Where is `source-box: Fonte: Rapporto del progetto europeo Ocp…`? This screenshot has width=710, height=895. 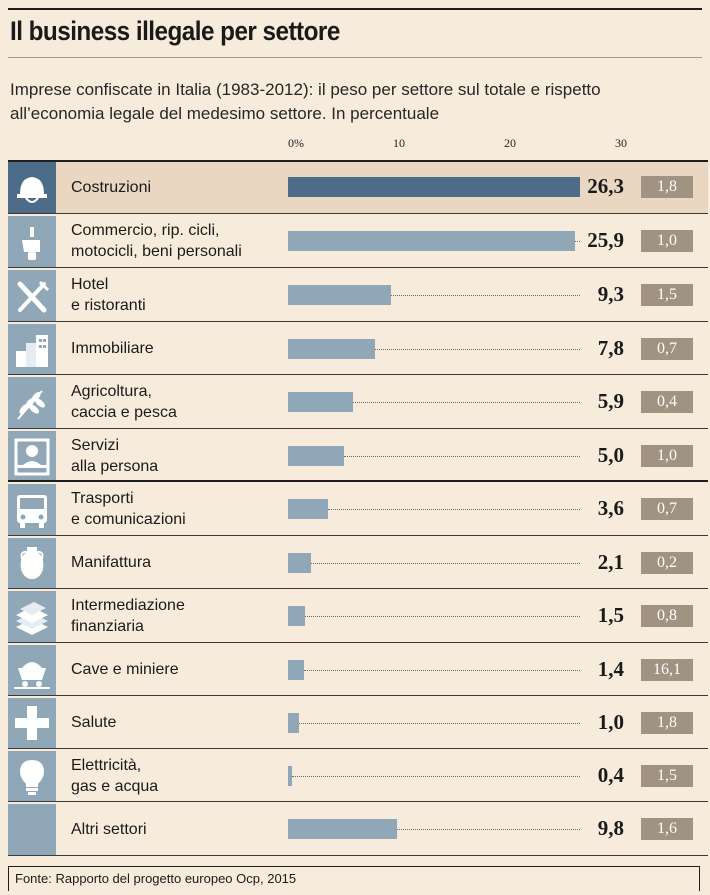
source-box: Fonte: Rapporto del progetto europeo Ocp… is located at coordinates (354, 878).